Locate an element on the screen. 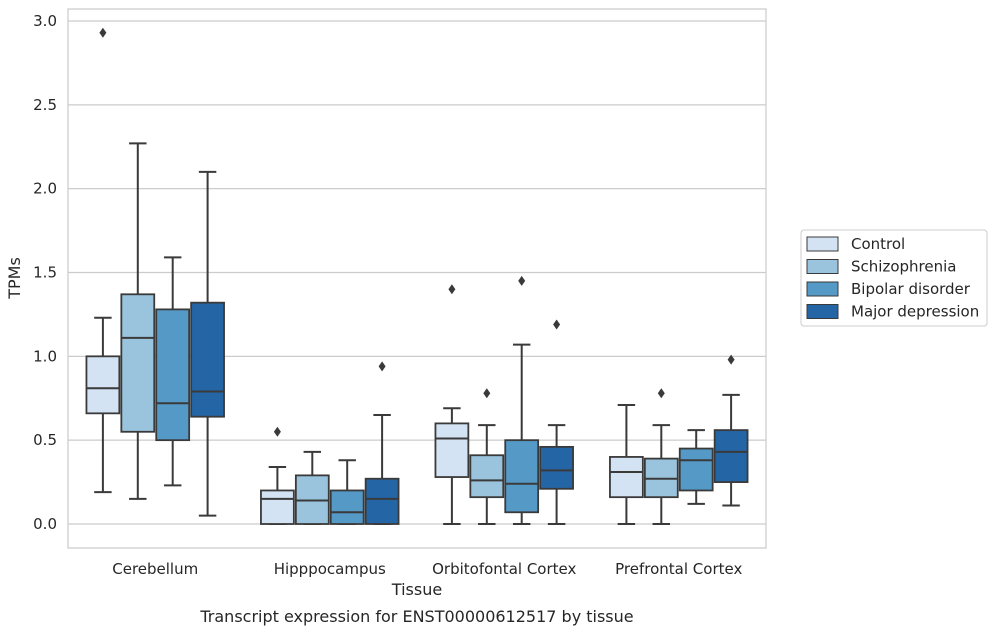  x-axis-label: Tissue is located at coordinates (416, 589).